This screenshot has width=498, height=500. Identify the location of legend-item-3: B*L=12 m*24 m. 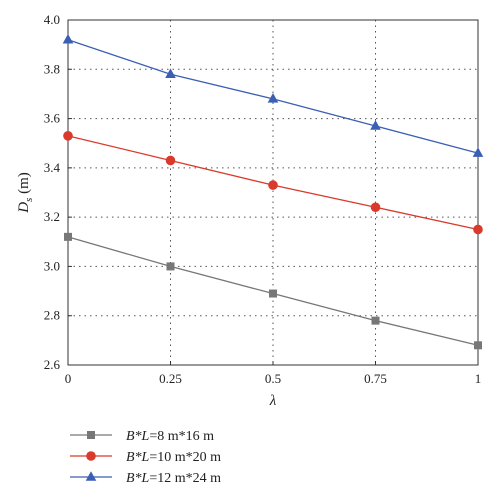
(145, 478).